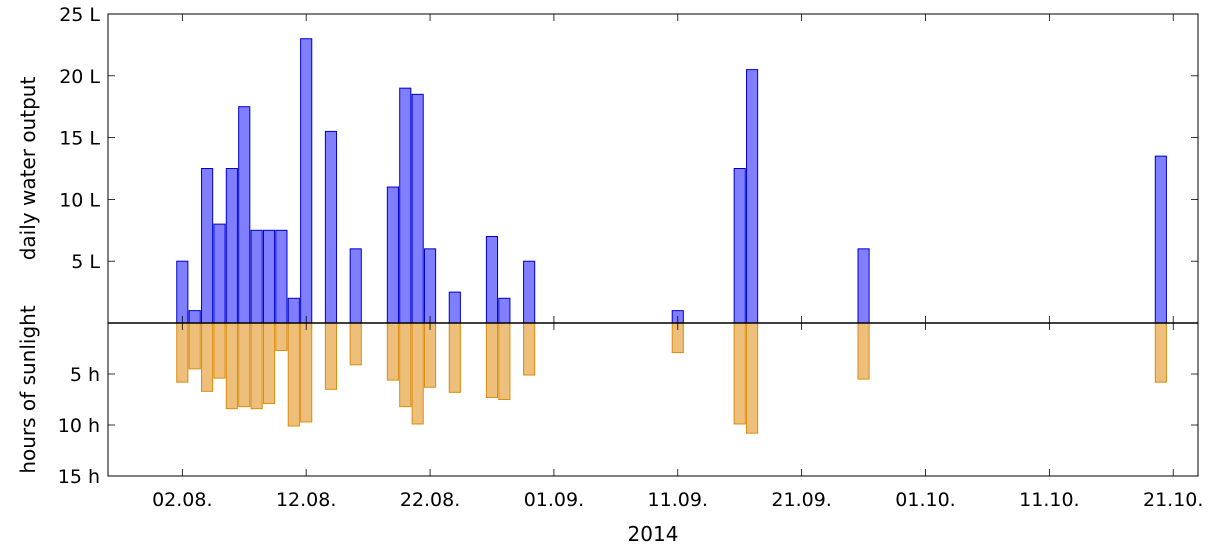 This screenshot has height=551, width=1216. What do you see at coordinates (306, 500) in the screenshot?
I see `x-tick-label: 12.08.` at bounding box center [306, 500].